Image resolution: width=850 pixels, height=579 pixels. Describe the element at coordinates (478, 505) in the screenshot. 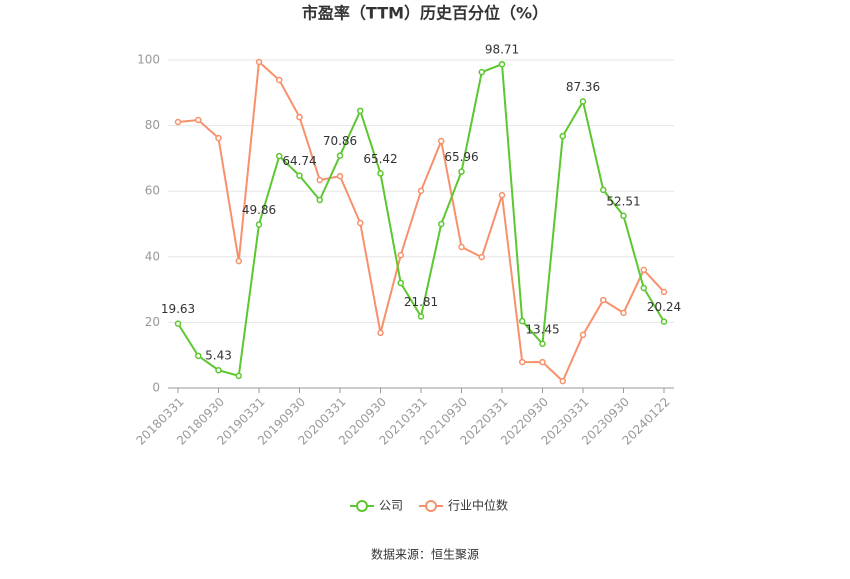

I see `legend-label: 行业中位数` at that location.